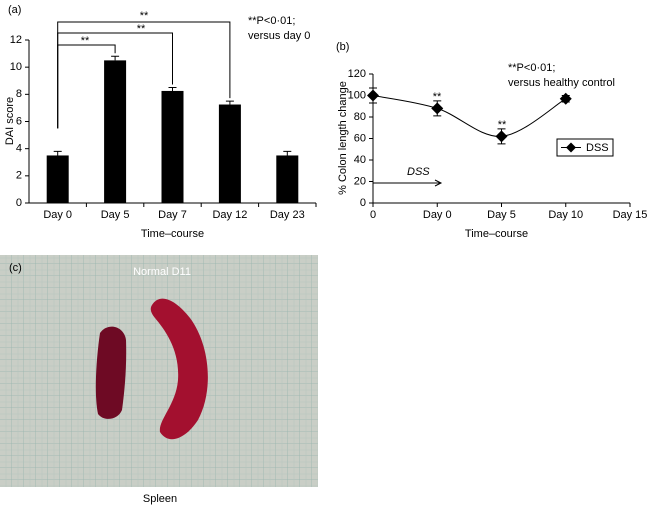  I want to click on panel-label: (c), so click(15, 268).